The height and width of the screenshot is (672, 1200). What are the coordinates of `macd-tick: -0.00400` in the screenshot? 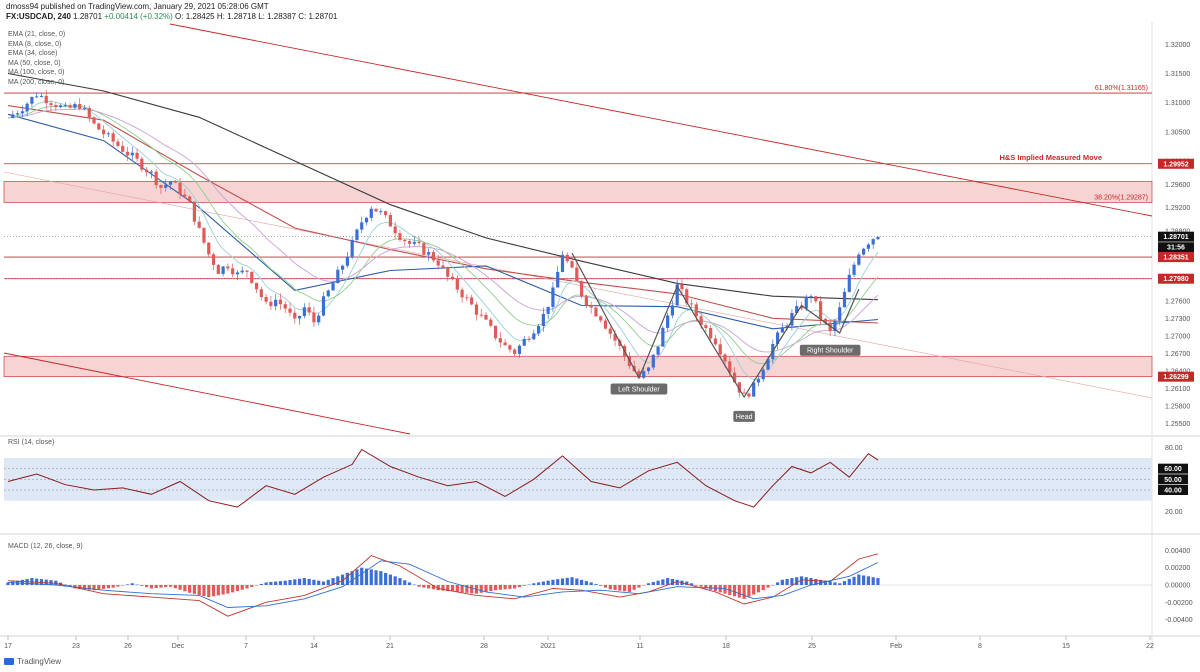 It's located at (1179, 620).